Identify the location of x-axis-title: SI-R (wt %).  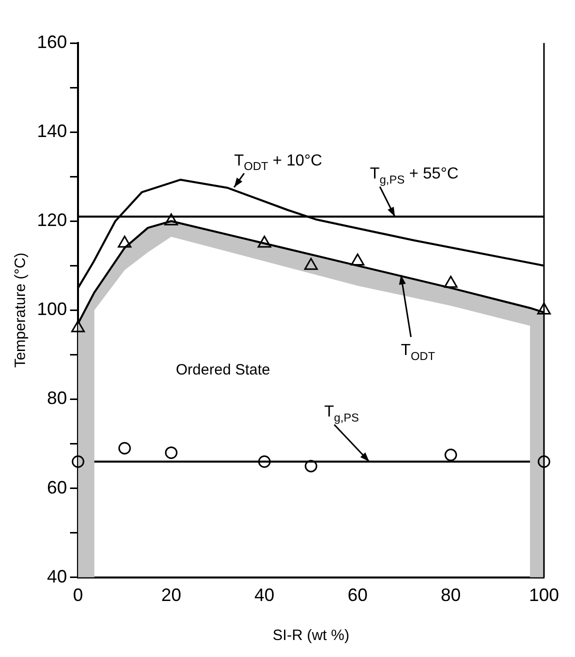
(311, 635).